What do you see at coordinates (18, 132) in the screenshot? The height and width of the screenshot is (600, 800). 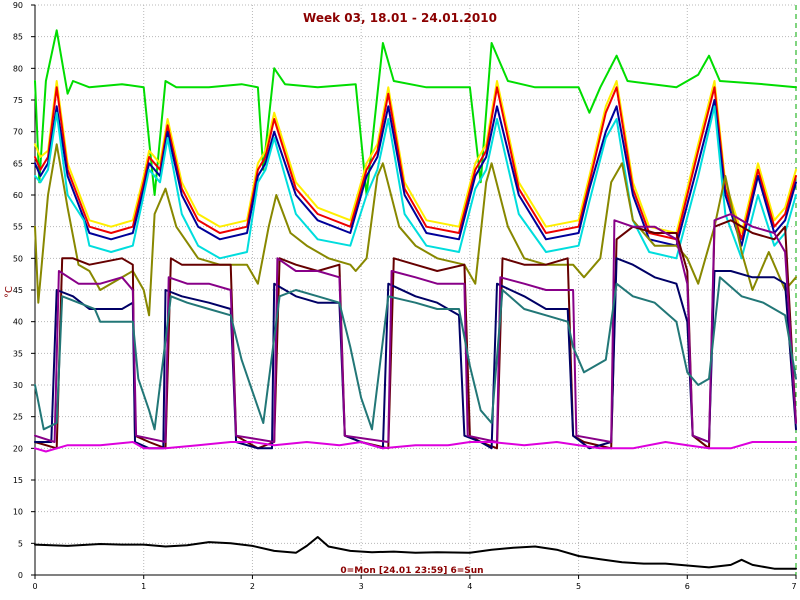 I see `y-tick-label-14: 70` at bounding box center [18, 132].